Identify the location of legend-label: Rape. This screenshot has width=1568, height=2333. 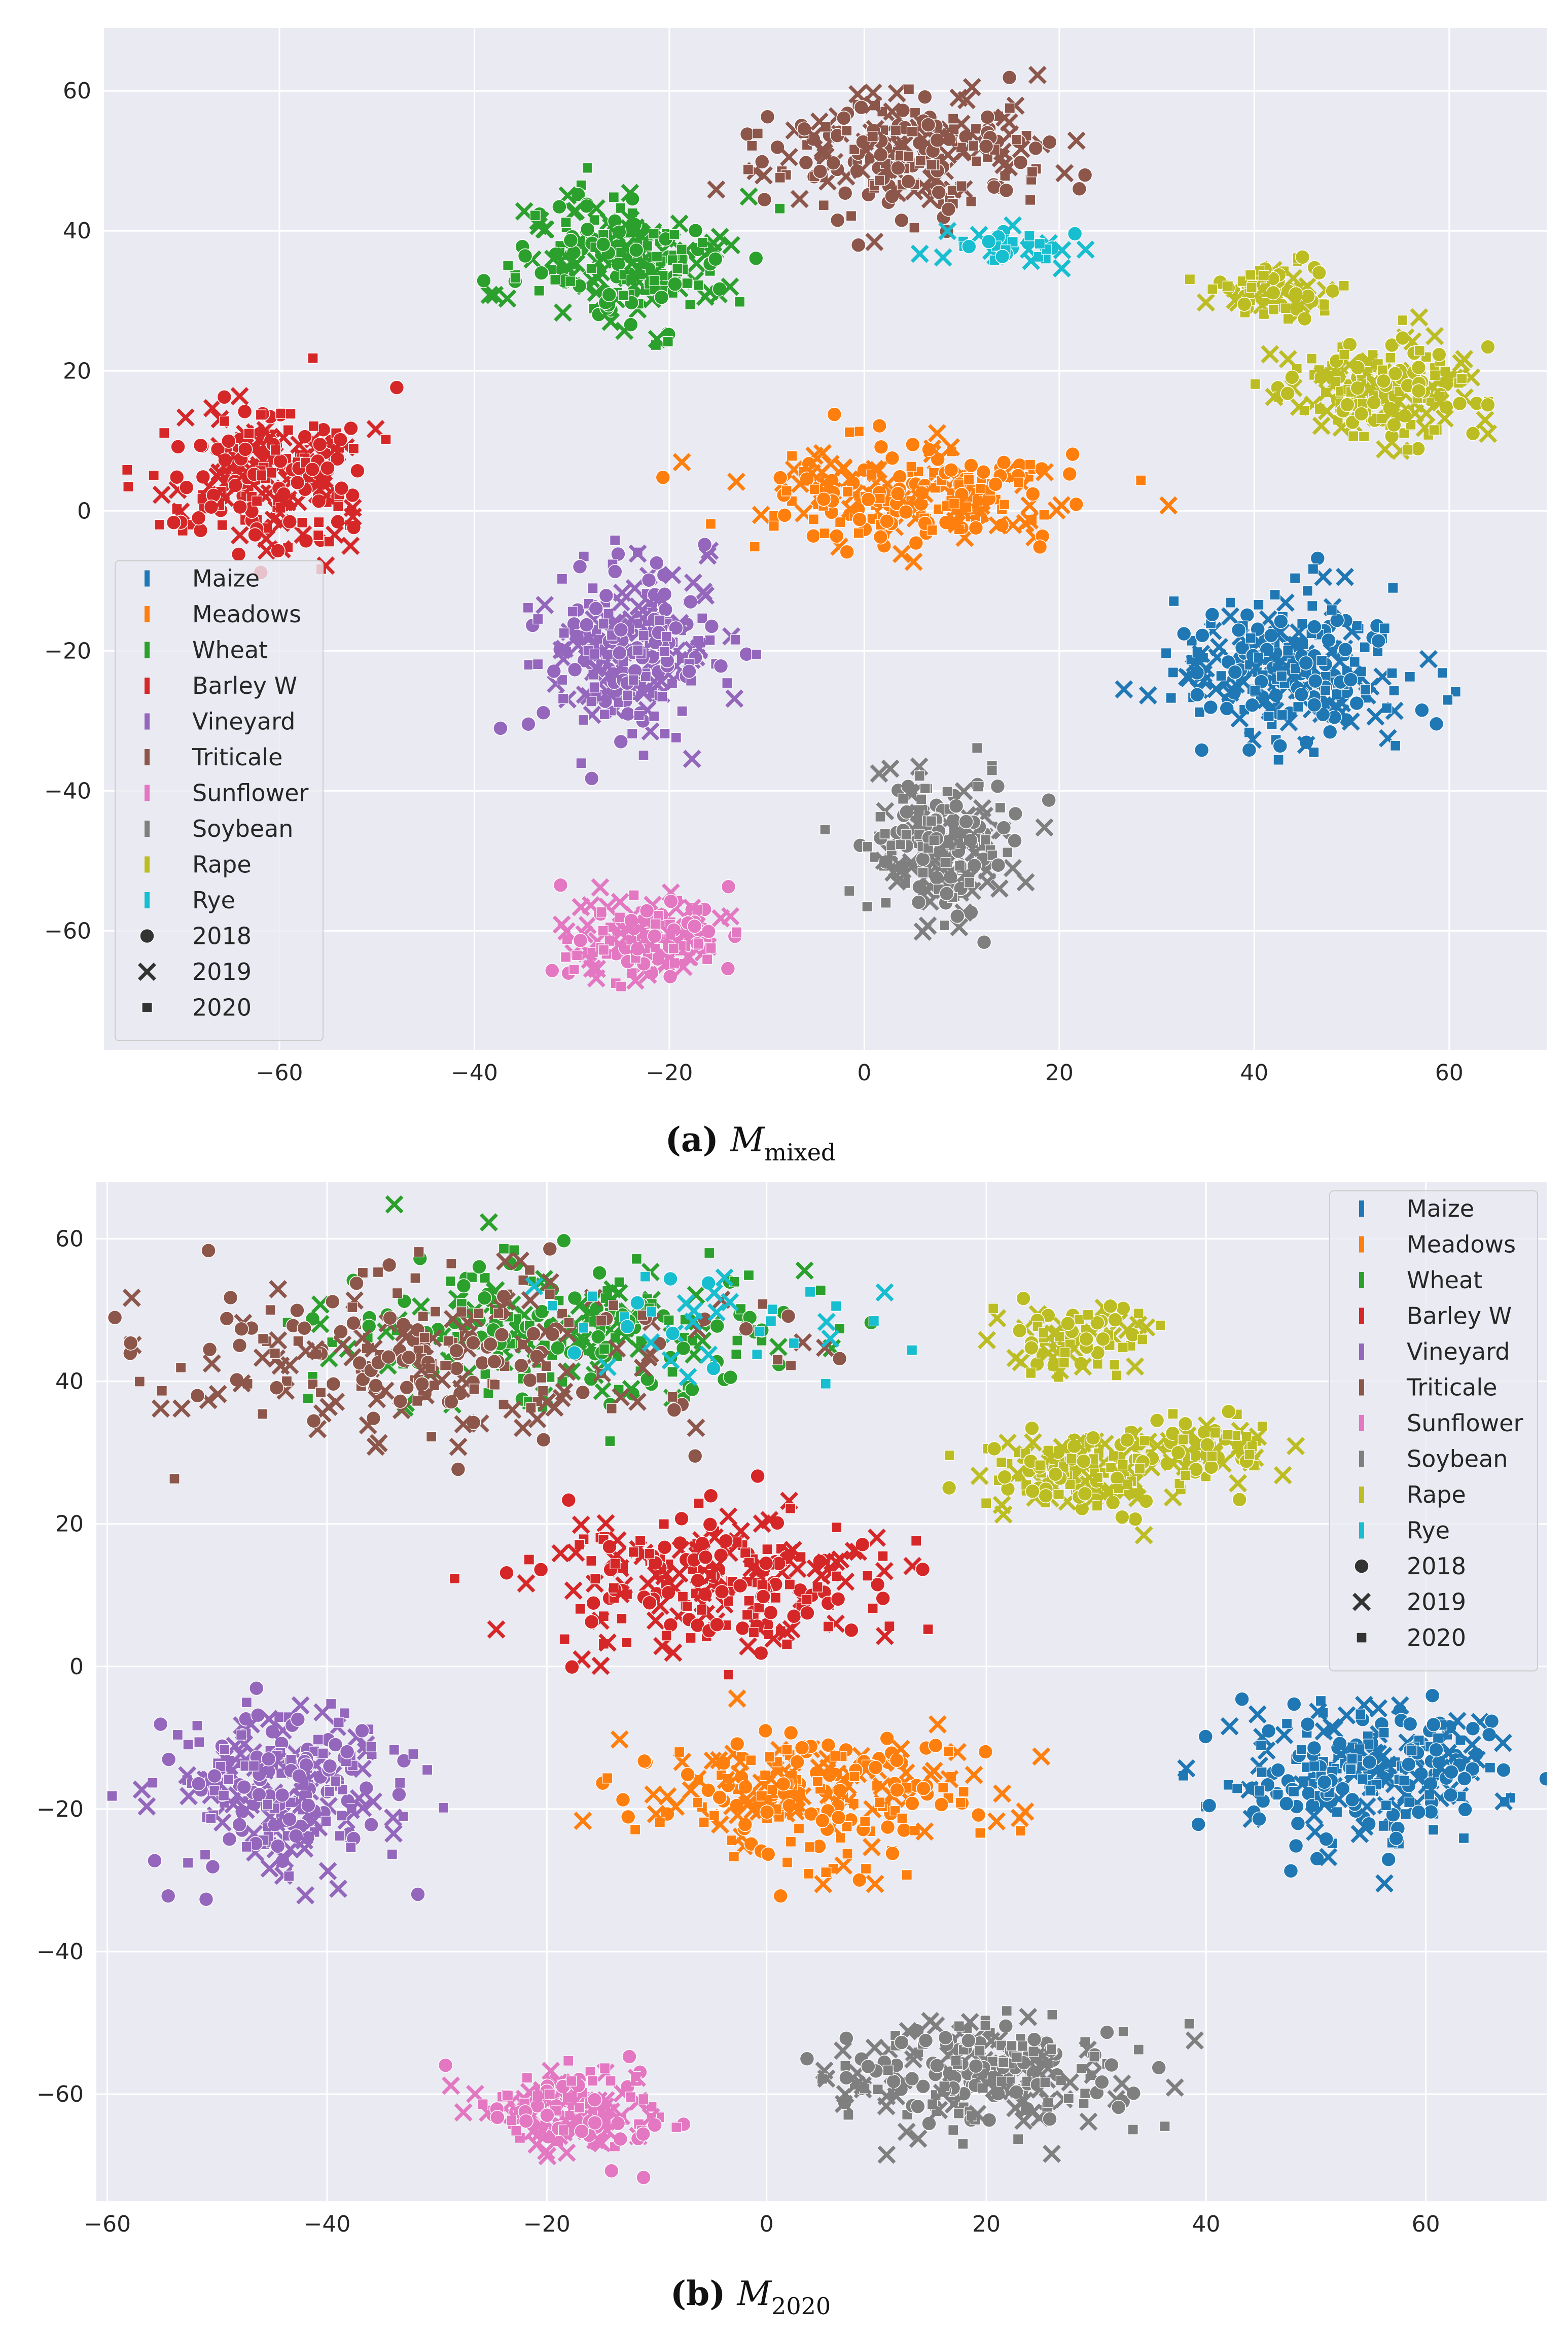
(222, 864).